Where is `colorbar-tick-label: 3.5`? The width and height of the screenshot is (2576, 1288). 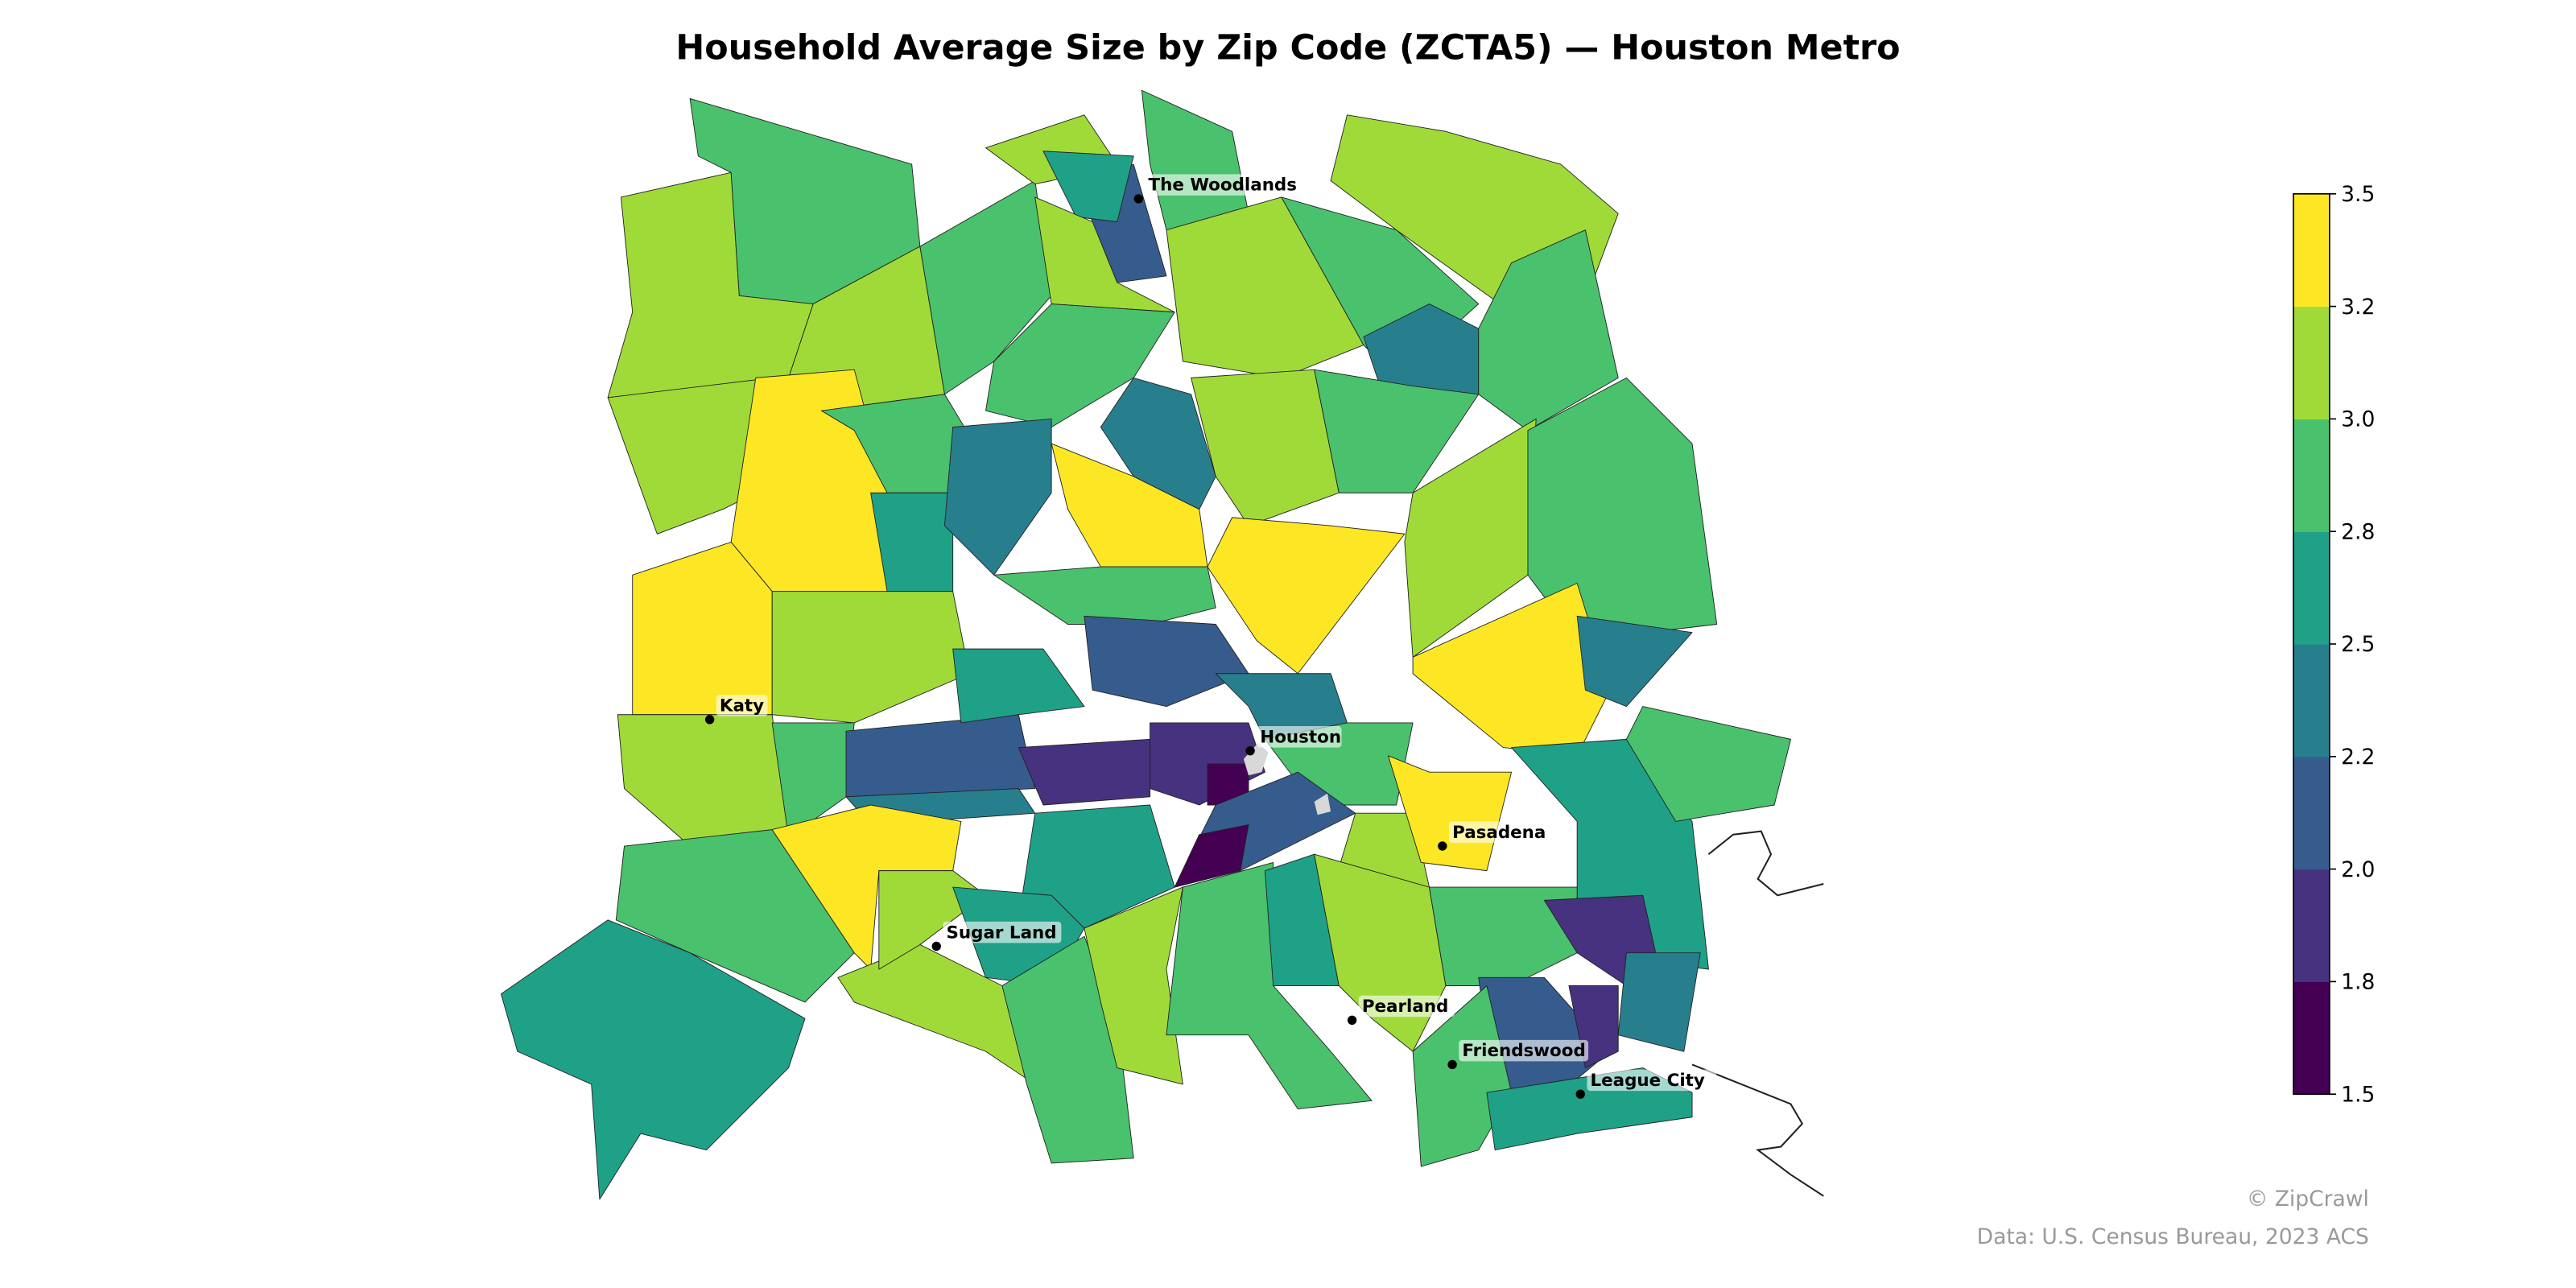
colorbar-tick-label: 3.5 is located at coordinates (2358, 194).